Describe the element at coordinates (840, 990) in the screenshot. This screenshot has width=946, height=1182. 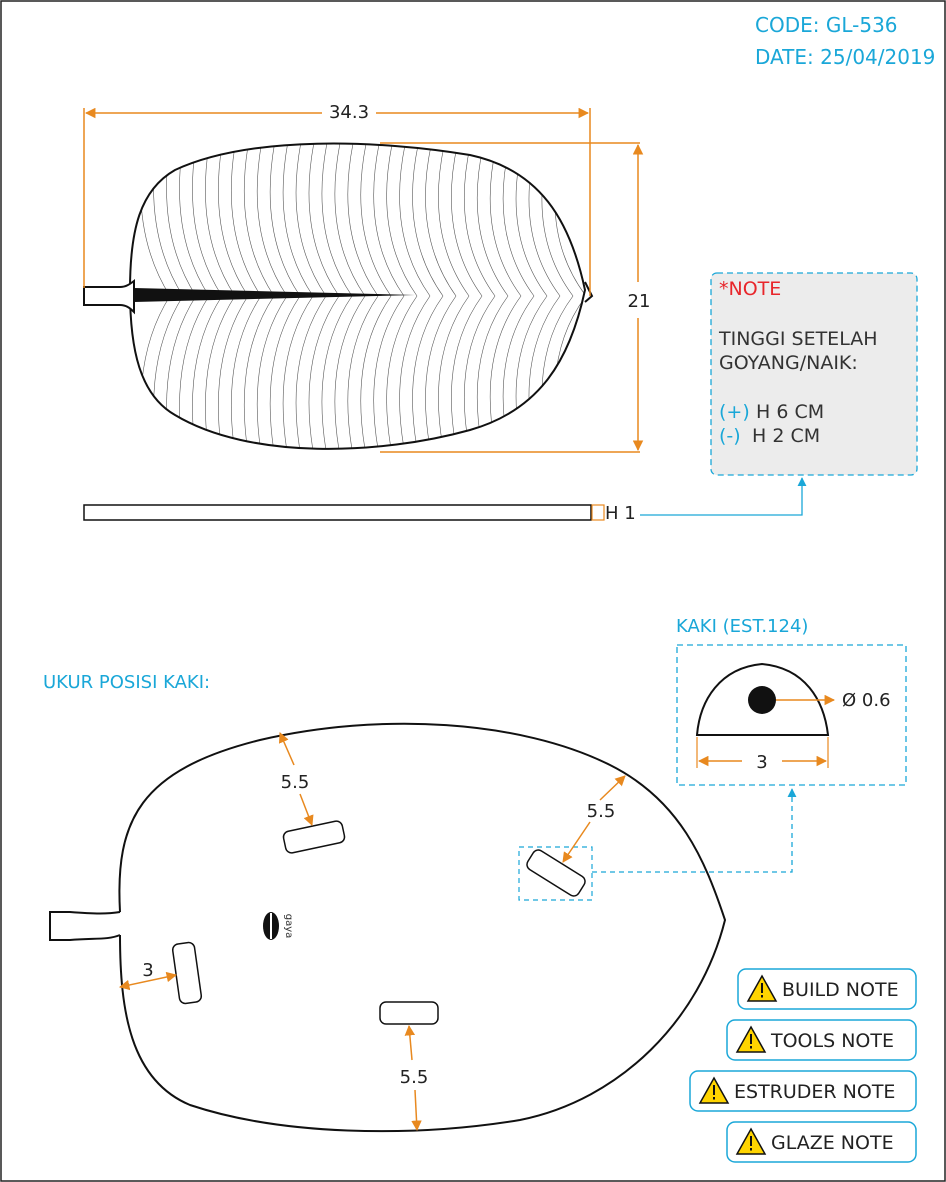
I see `build-note-label: BUILD NOTE` at that location.